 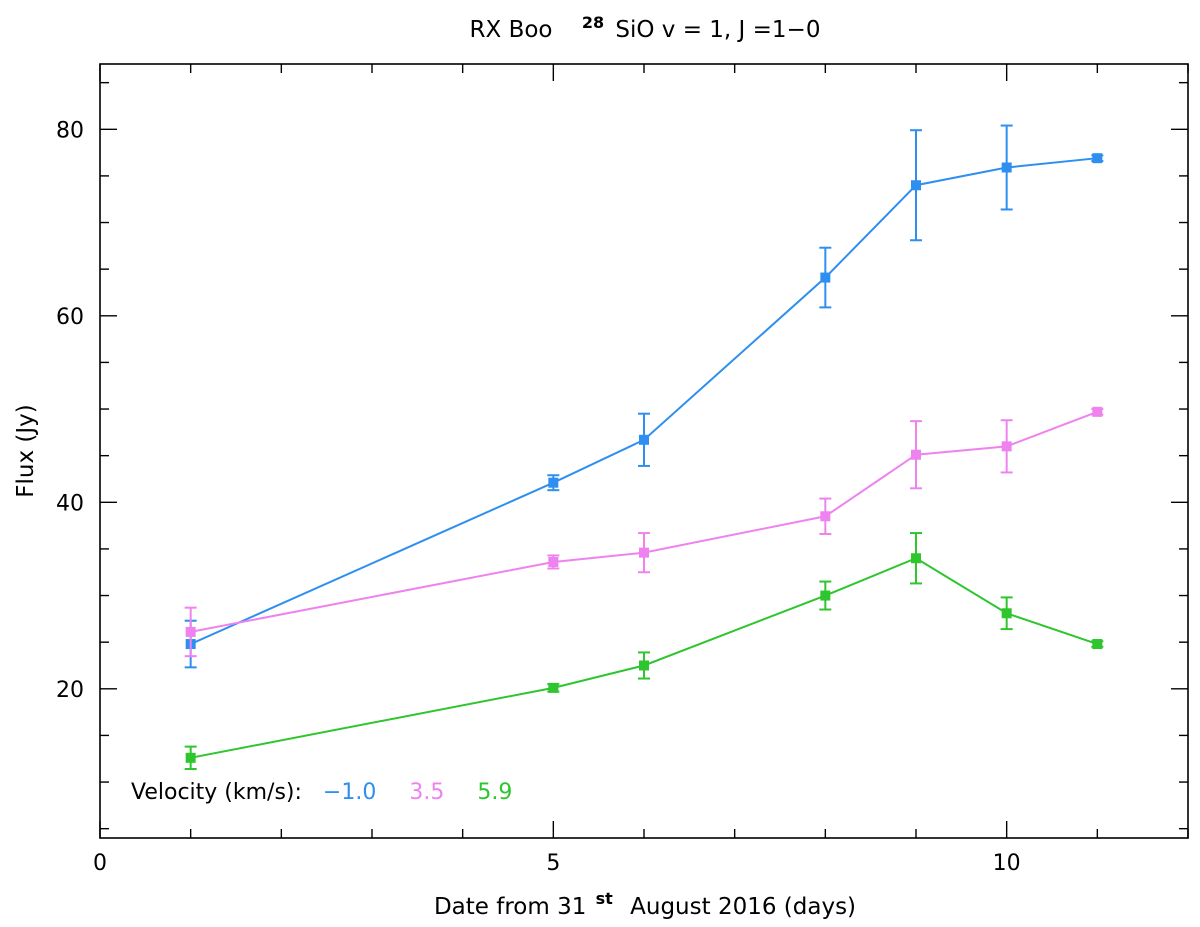 What do you see at coordinates (100, 863) in the screenshot?
I see `x-tick-label: 0` at bounding box center [100, 863].